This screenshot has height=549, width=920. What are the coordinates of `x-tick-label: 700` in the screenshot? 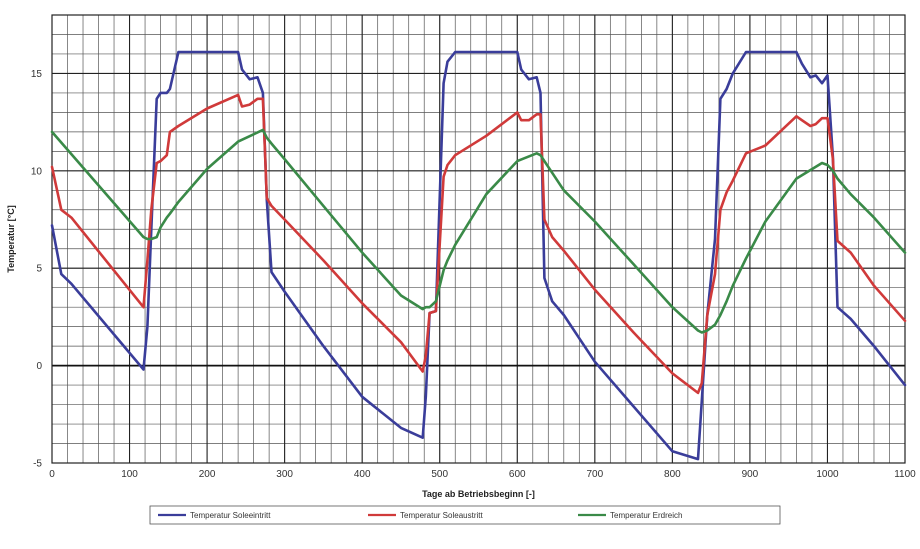 It's located at (594, 474).